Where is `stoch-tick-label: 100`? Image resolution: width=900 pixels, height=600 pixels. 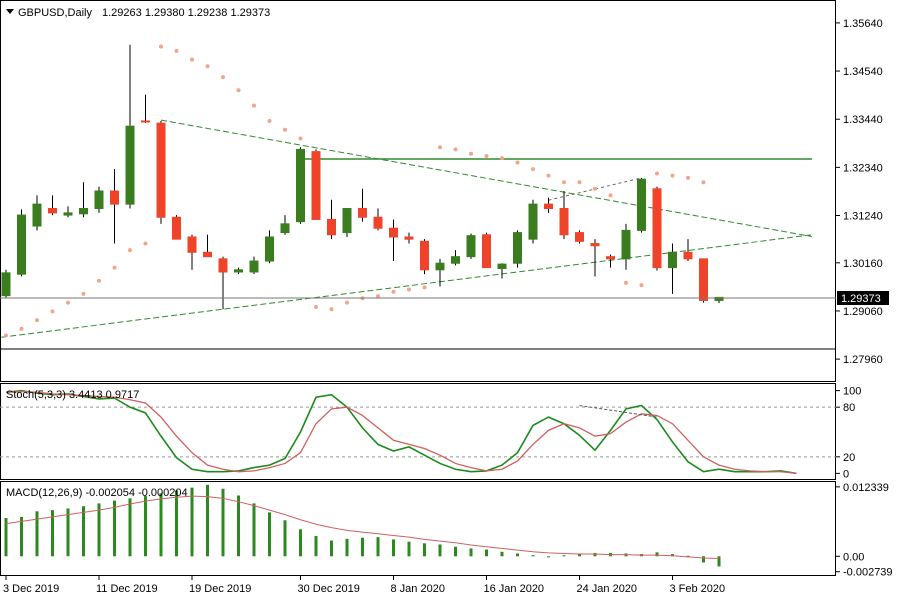 stoch-tick-label: 100 is located at coordinates (852, 392).